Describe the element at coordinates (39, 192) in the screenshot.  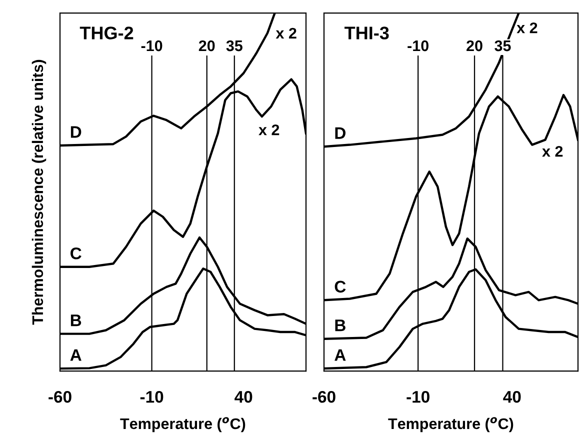
I see `y-axis-title: Thermoluminescence (relative units)` at that location.